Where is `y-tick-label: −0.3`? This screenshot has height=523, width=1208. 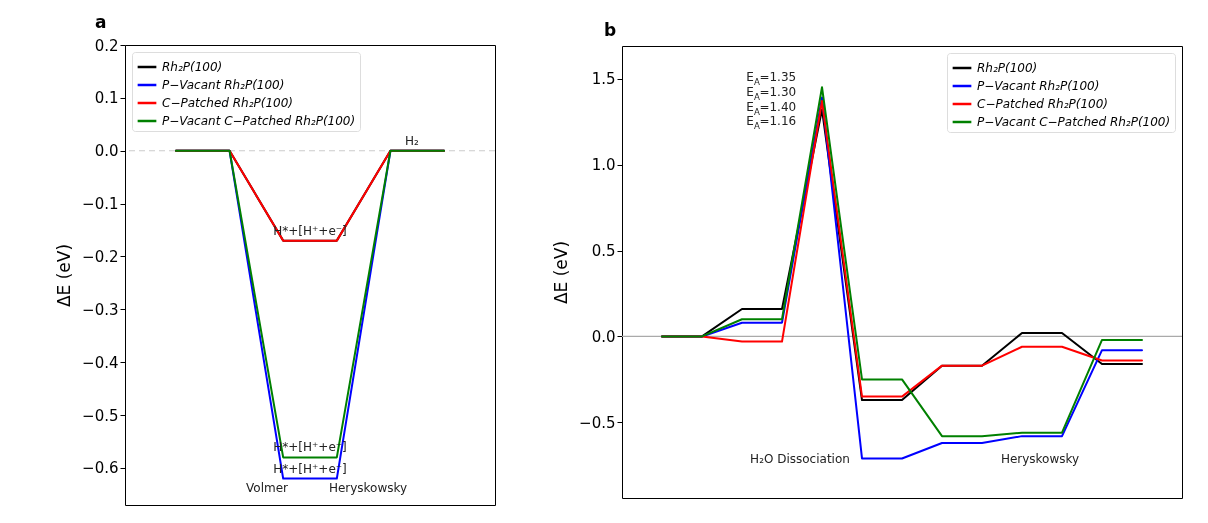
y-tick-label: −0.3 is located at coordinates (100, 309).